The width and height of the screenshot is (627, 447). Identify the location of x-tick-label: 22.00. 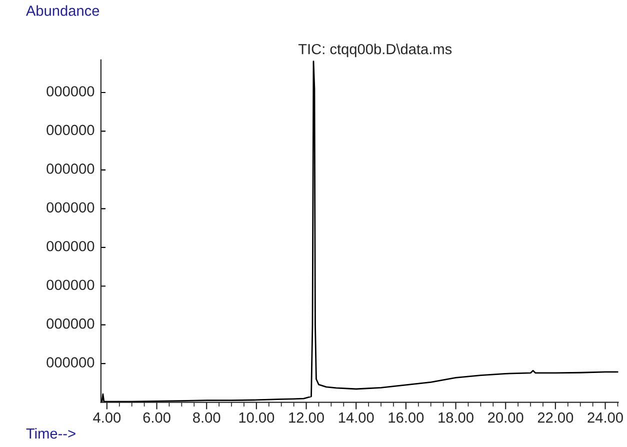
(556, 417).